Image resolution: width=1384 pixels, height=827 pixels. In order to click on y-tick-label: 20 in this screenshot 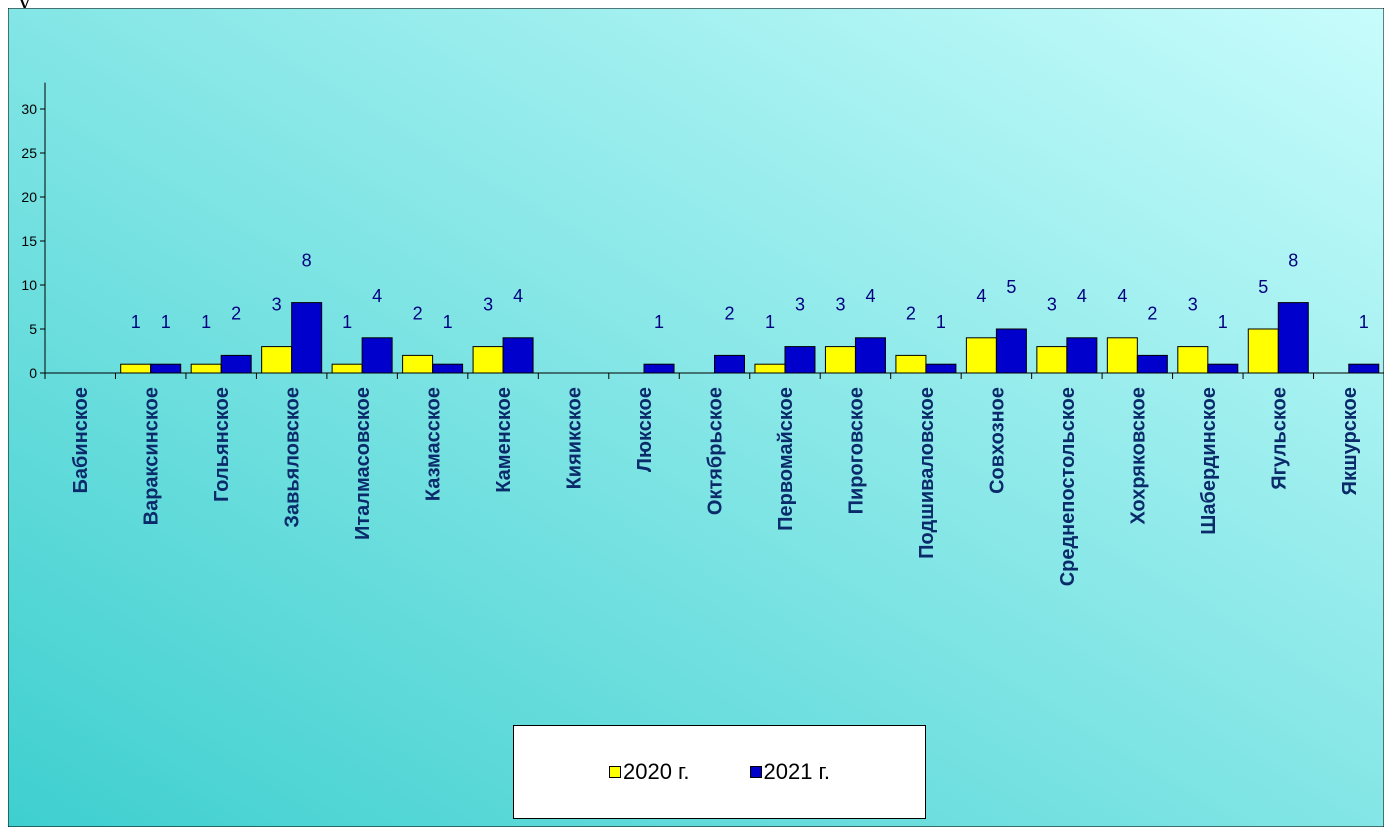, I will do `click(29, 197)`.